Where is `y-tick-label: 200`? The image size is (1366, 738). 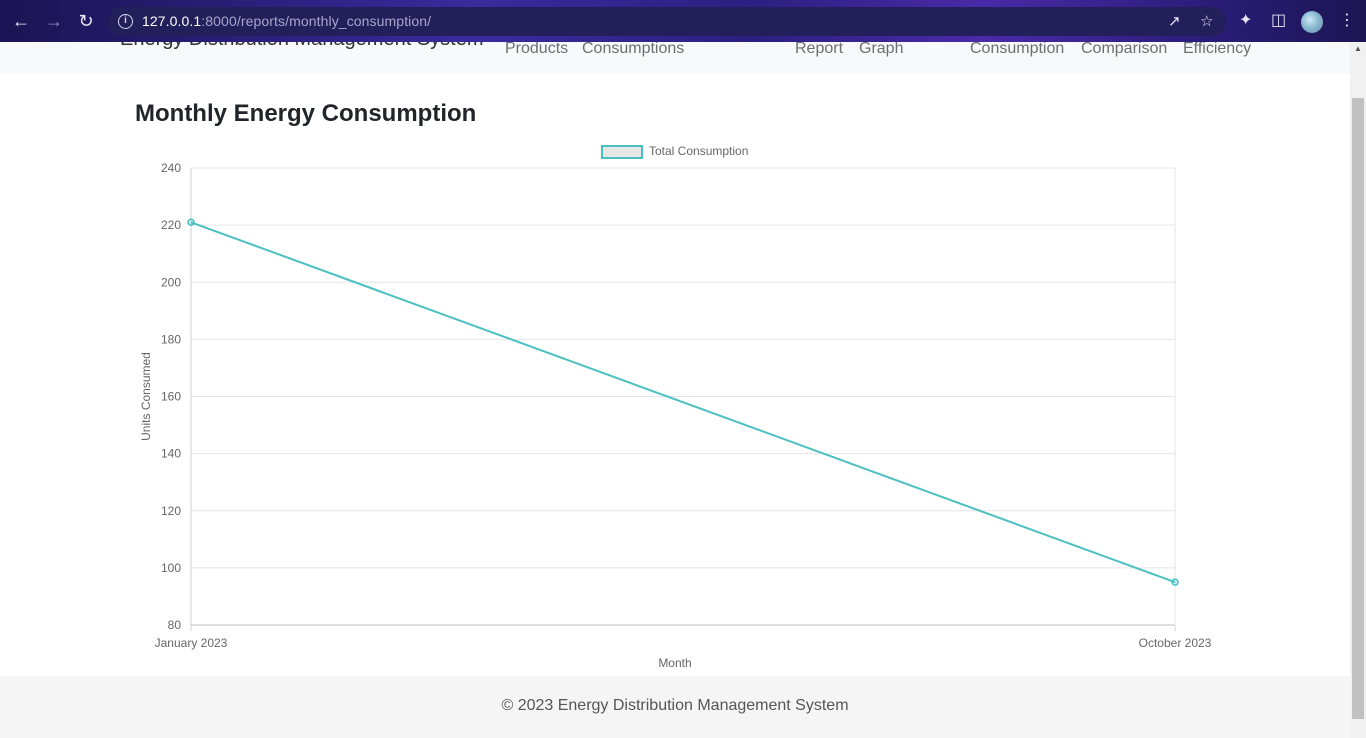
y-tick-label: 200 is located at coordinates (171, 282).